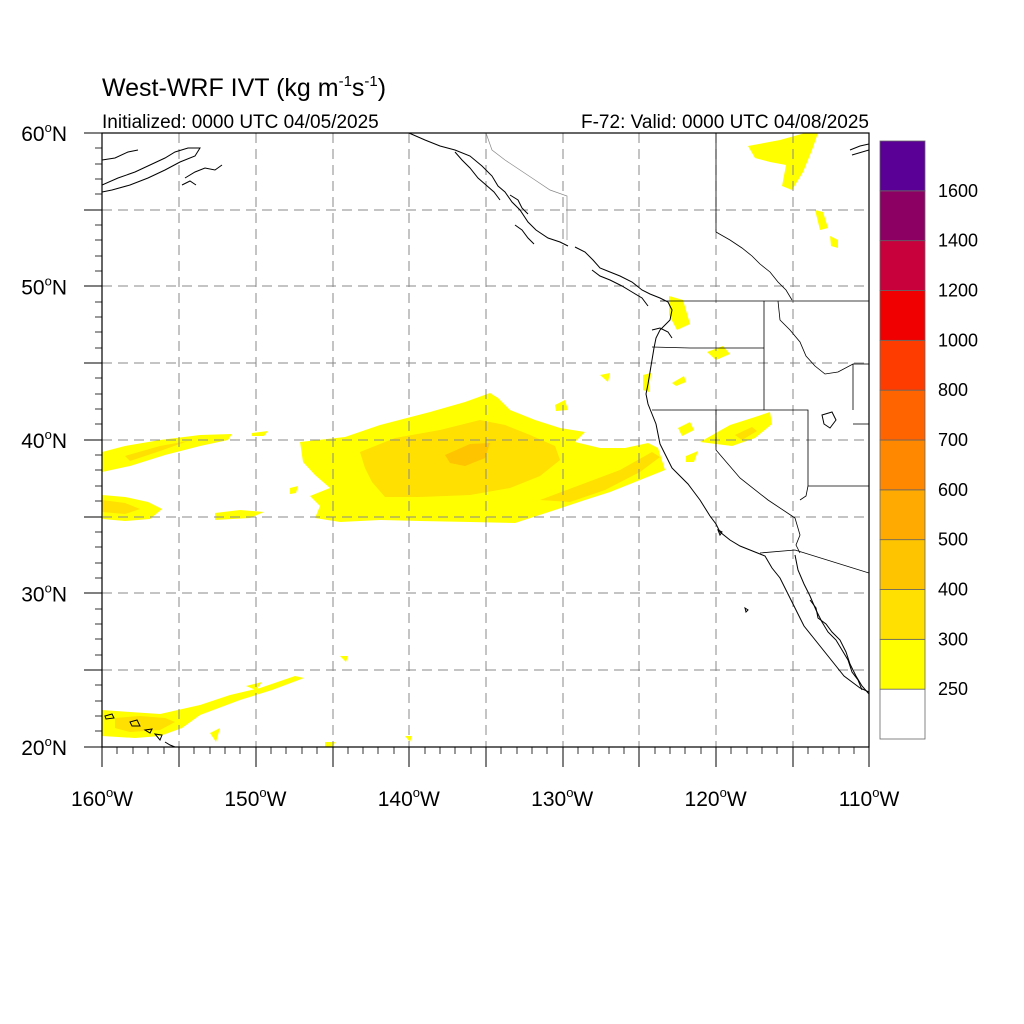 Image resolution: width=1024 pixels, height=1024 pixels. What do you see at coordinates (953, 540) in the screenshot?
I see `colorbar-label-500: 500` at bounding box center [953, 540].